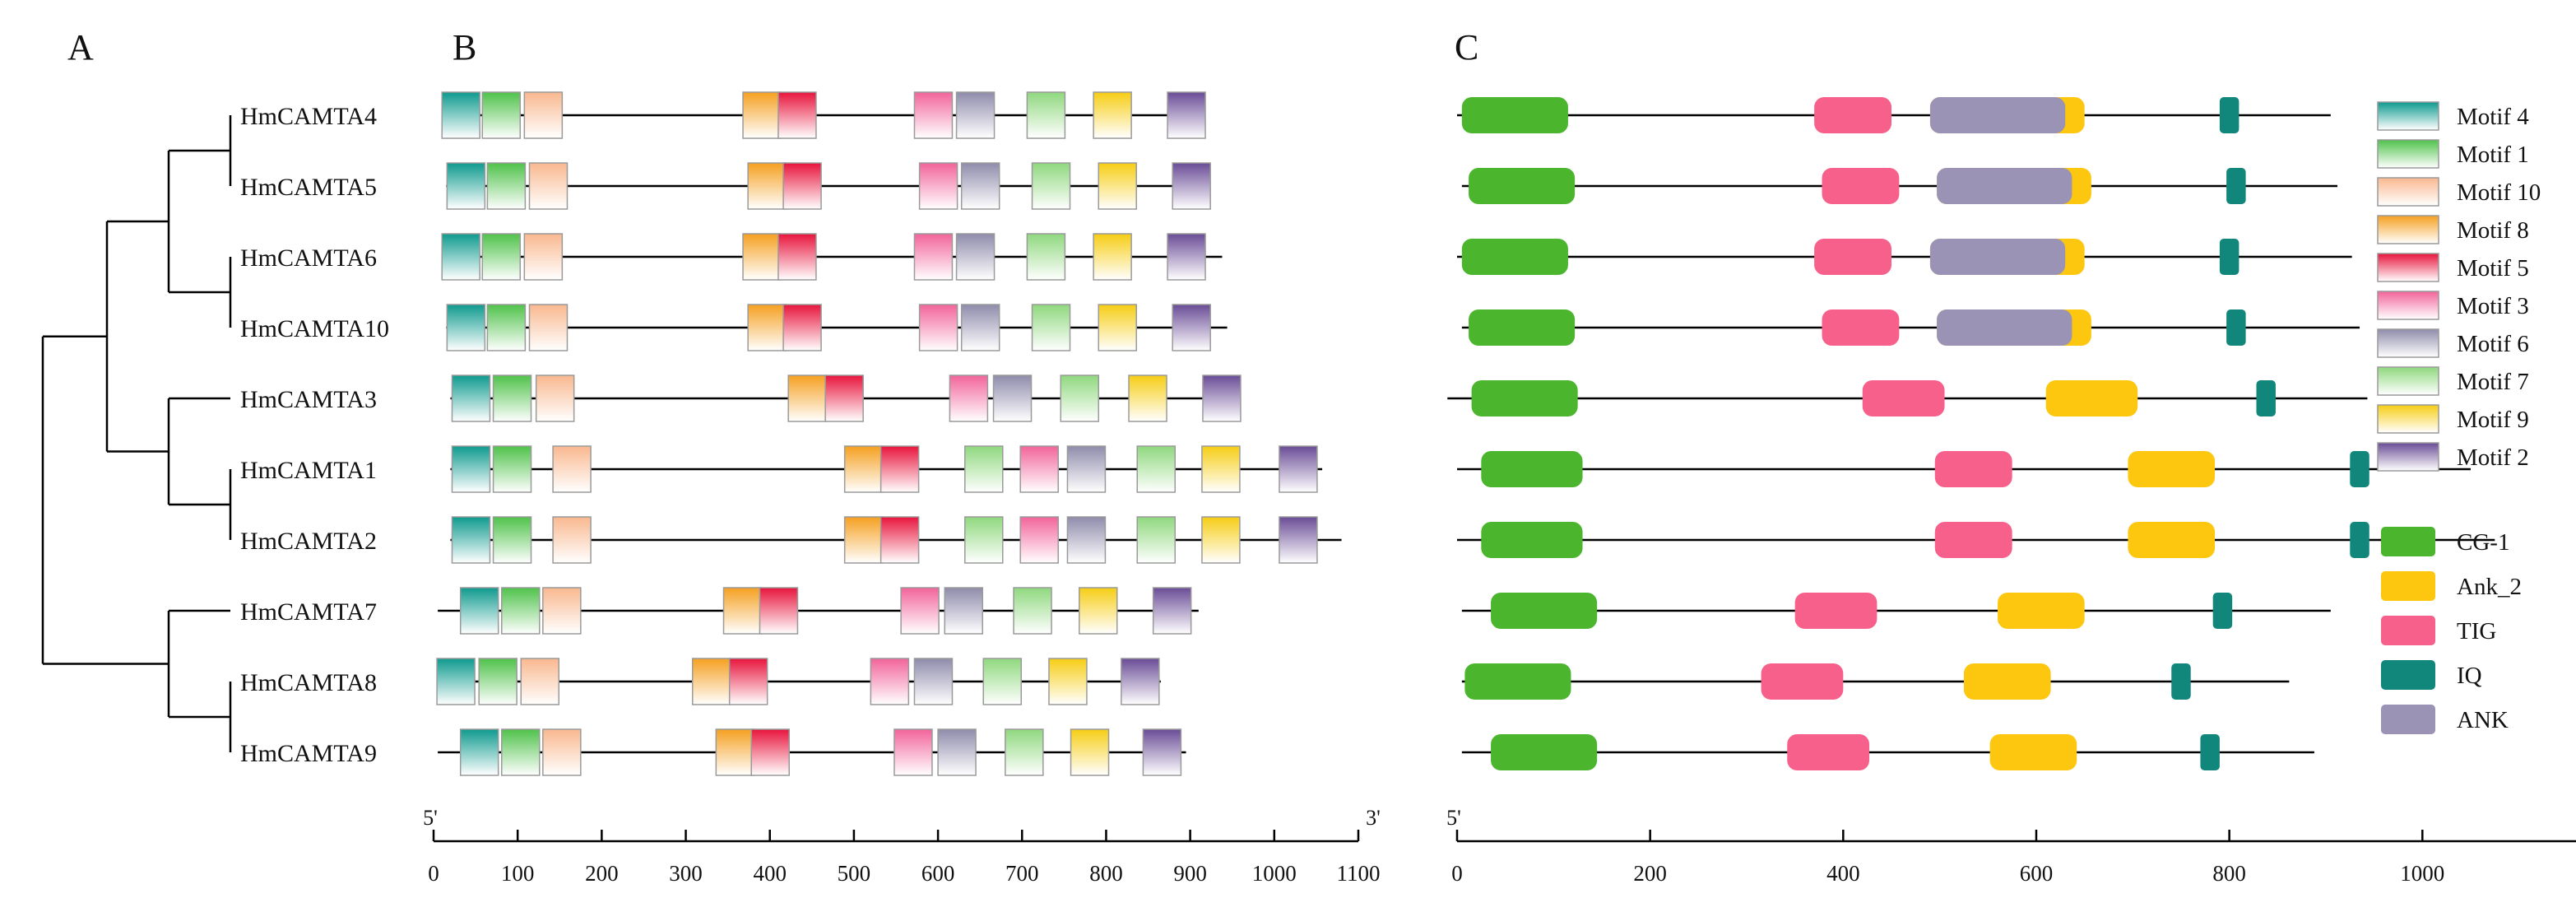 This screenshot has width=2576, height=898. What do you see at coordinates (308, 470) in the screenshot?
I see `gene-label: HmCAMTA1` at bounding box center [308, 470].